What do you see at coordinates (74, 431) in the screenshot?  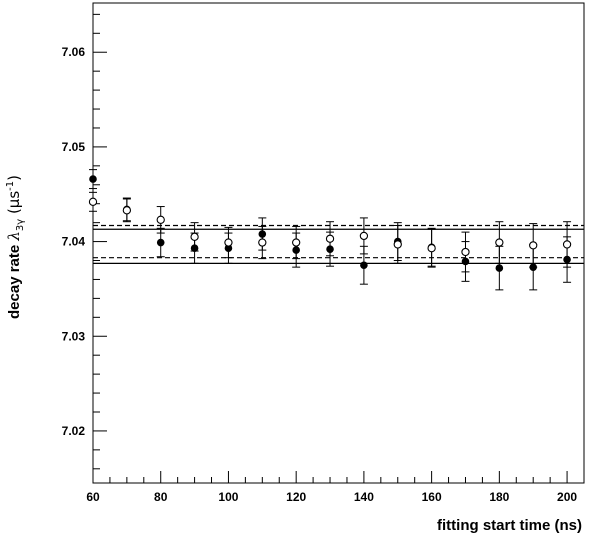 I see `y-tick-label: 7.02` at bounding box center [74, 431].